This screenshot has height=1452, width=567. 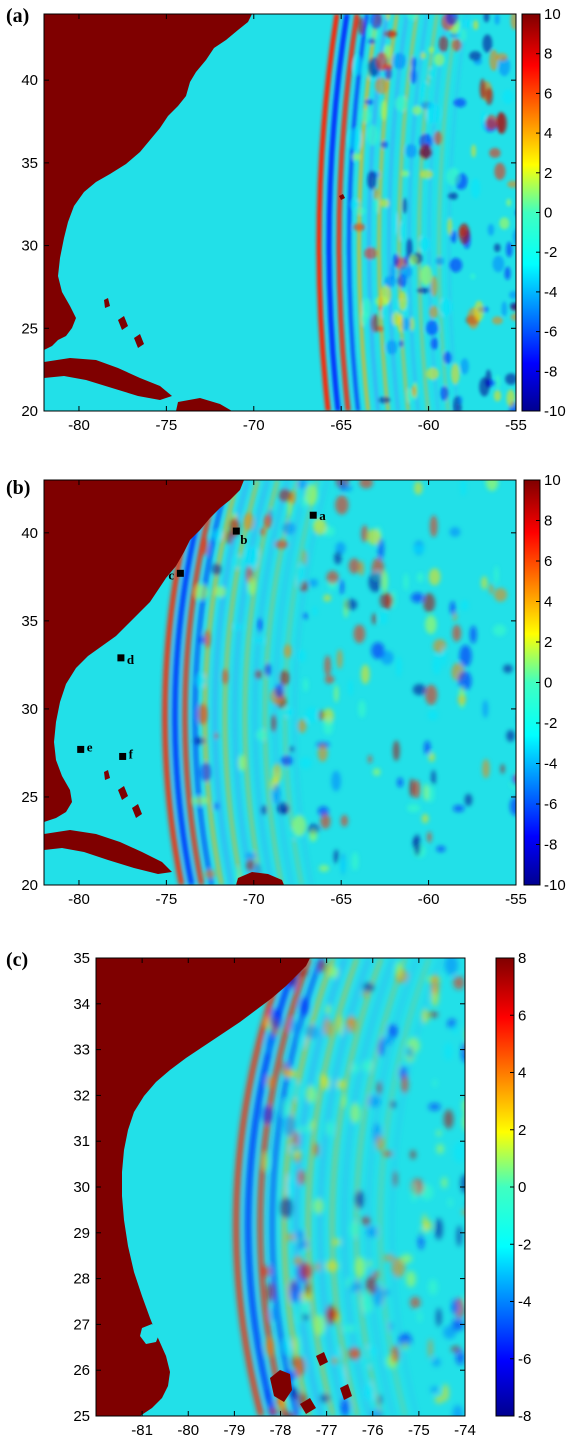 I want to click on panel-label-b: (b), so click(x=18, y=488).